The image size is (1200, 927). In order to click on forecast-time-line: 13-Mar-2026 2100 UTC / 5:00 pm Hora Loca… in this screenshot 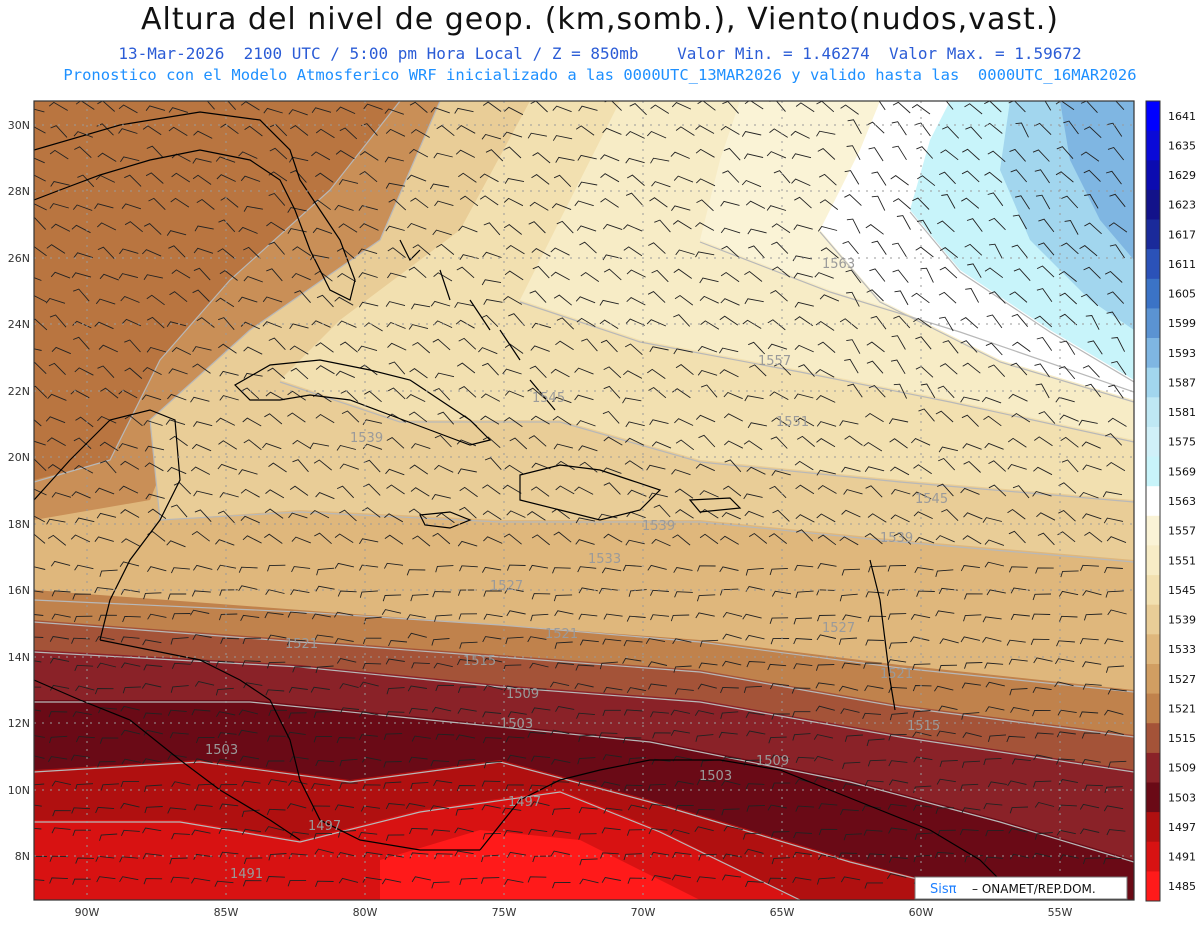, I will do `click(600, 53)`.